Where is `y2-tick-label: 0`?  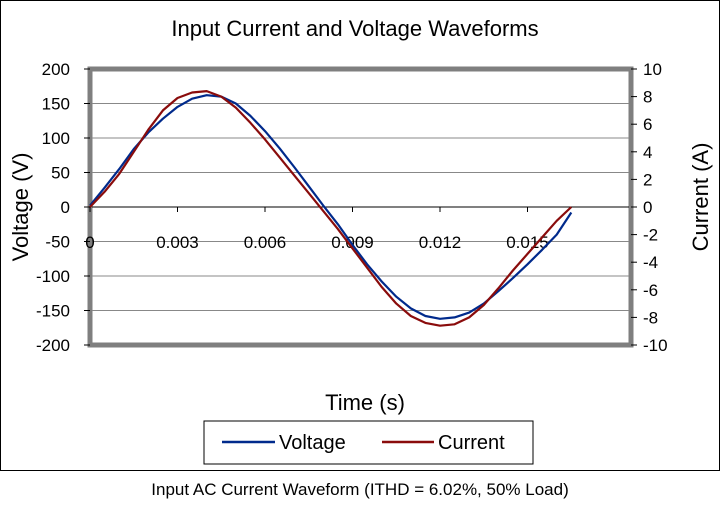
y2-tick-label: 0 is located at coordinates (647, 207).